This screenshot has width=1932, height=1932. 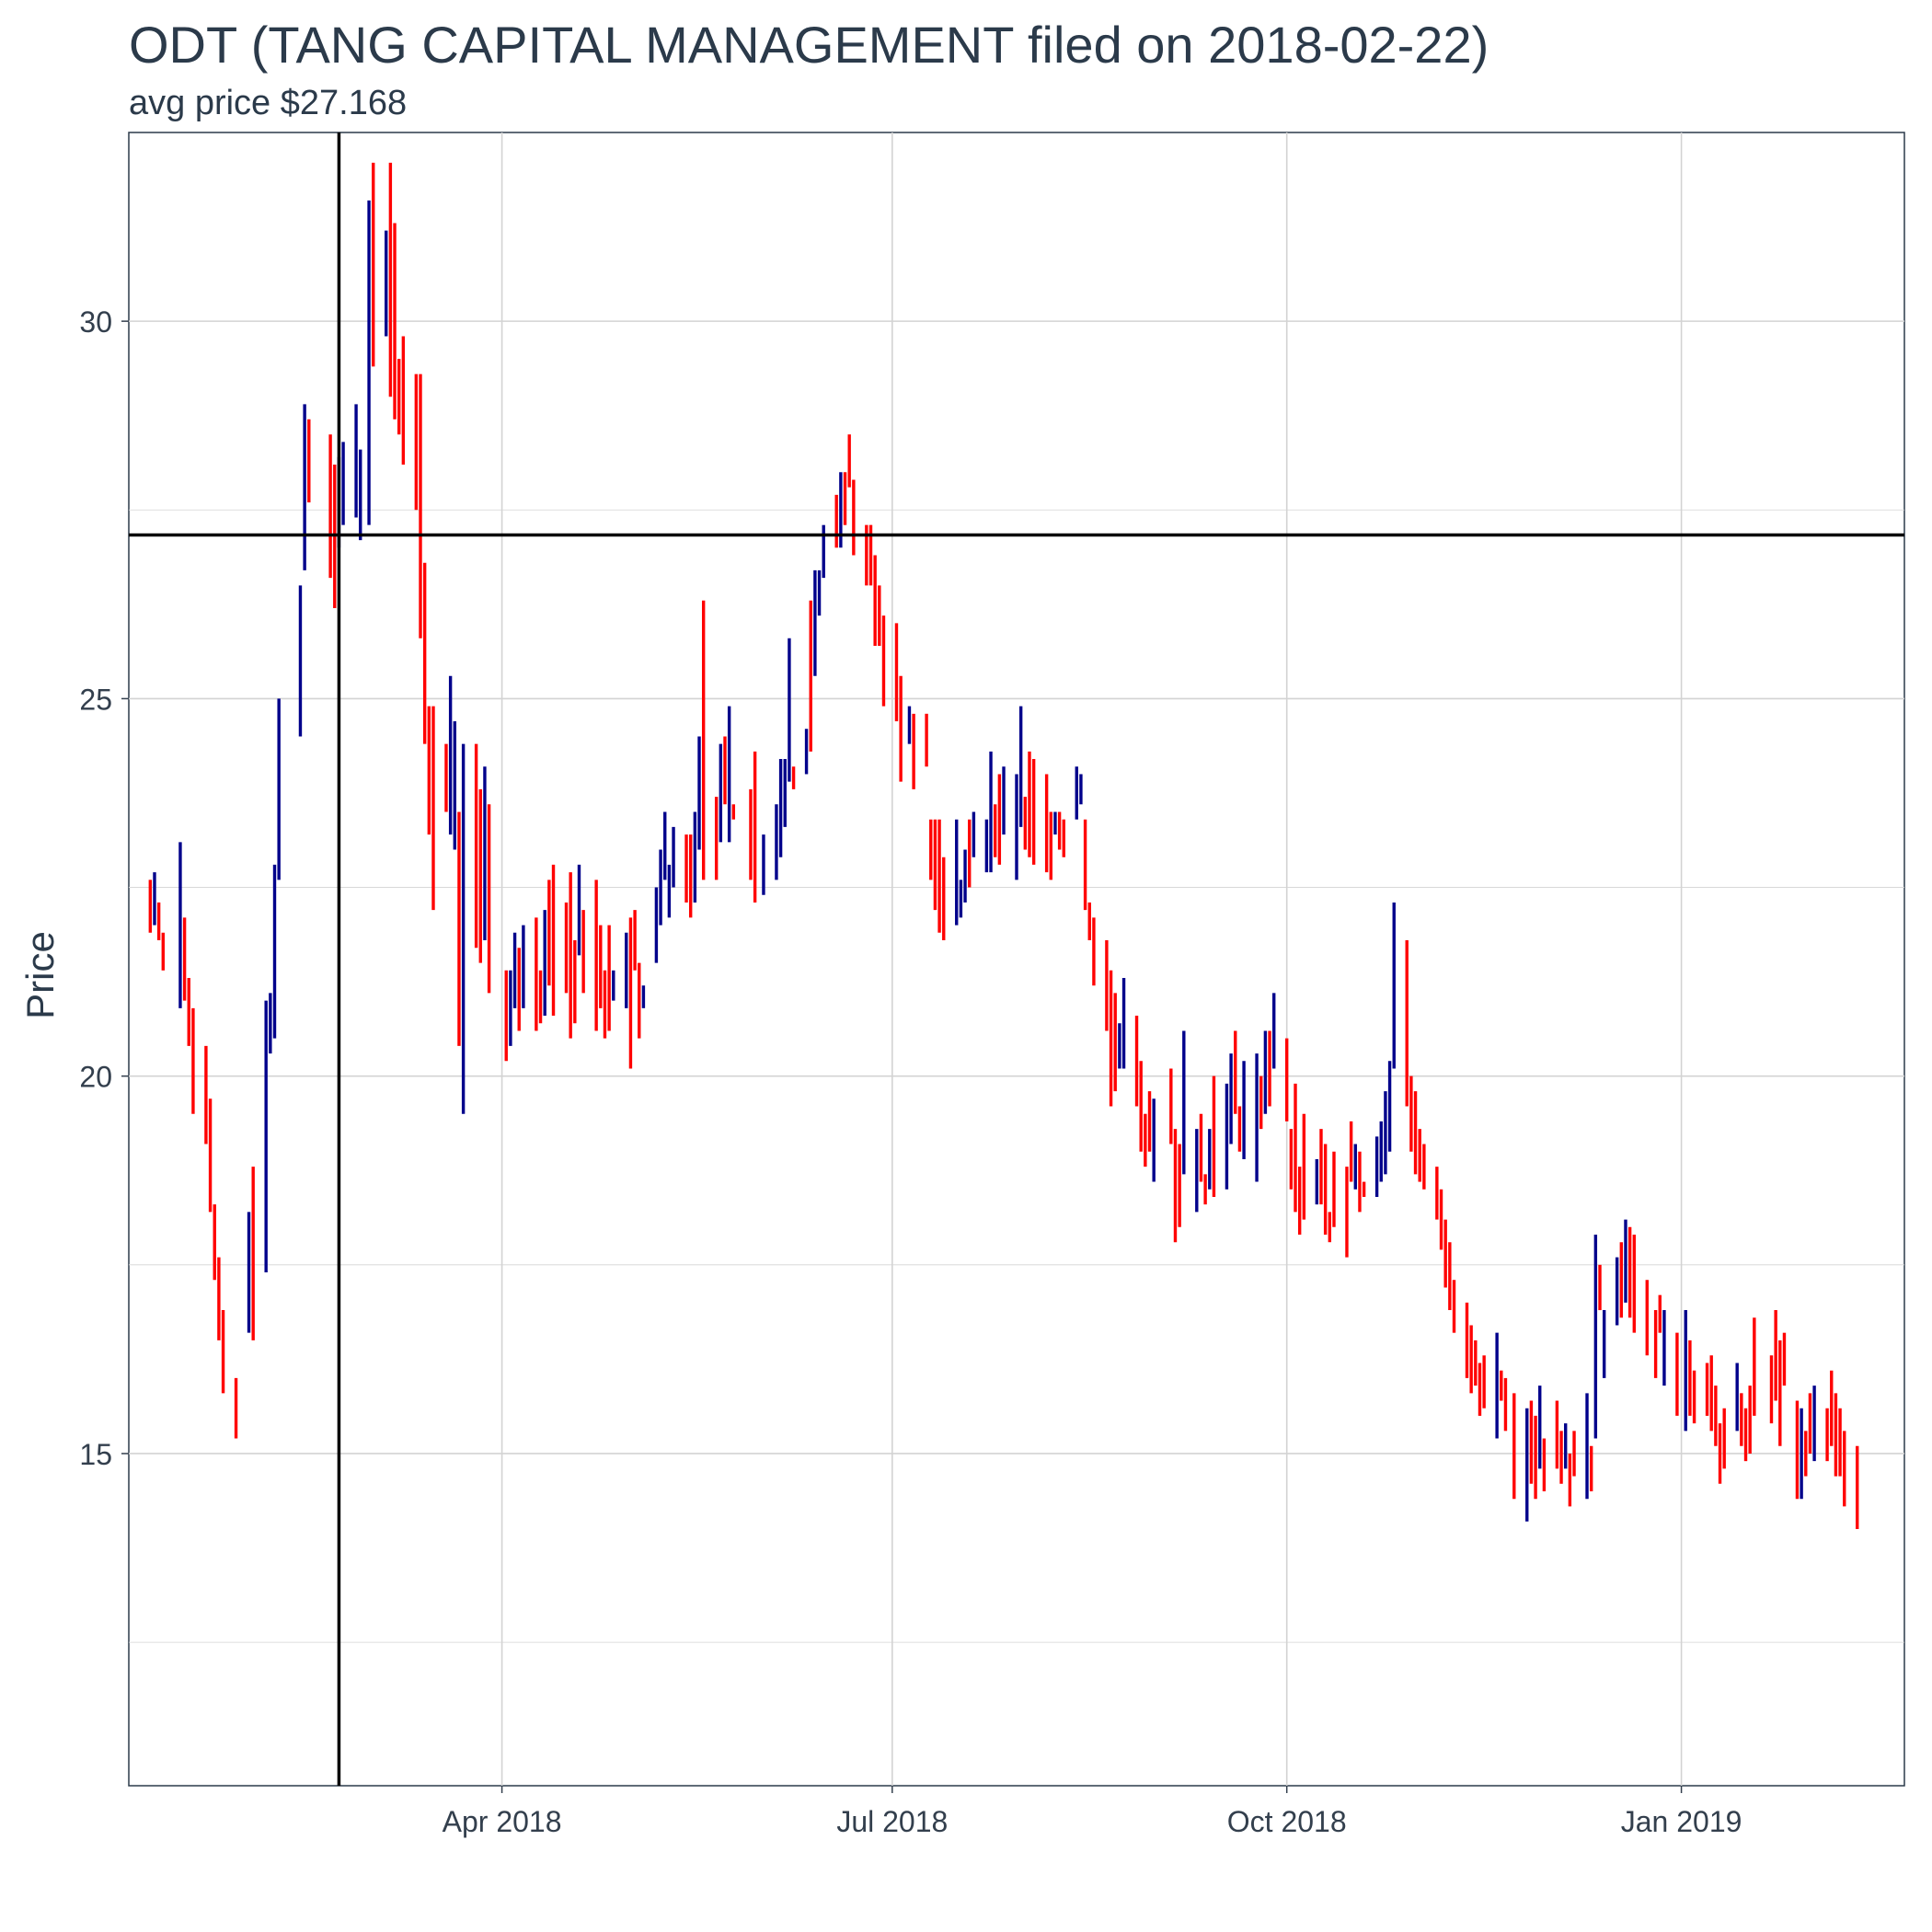 What do you see at coordinates (1092, 1812) in the screenshot?
I see `x-axis-ticks: Apr 2018 Jul 2018 Oct 2018 Jan 2019` at bounding box center [1092, 1812].